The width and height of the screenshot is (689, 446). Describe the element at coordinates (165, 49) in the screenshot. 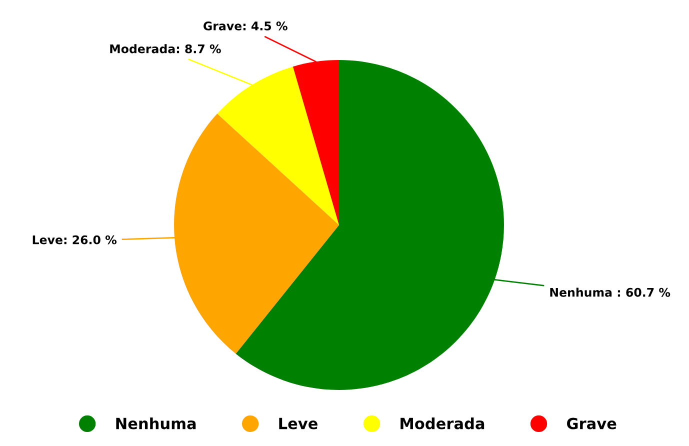

I see `data-label: Moderada: 8.7 %` at that location.